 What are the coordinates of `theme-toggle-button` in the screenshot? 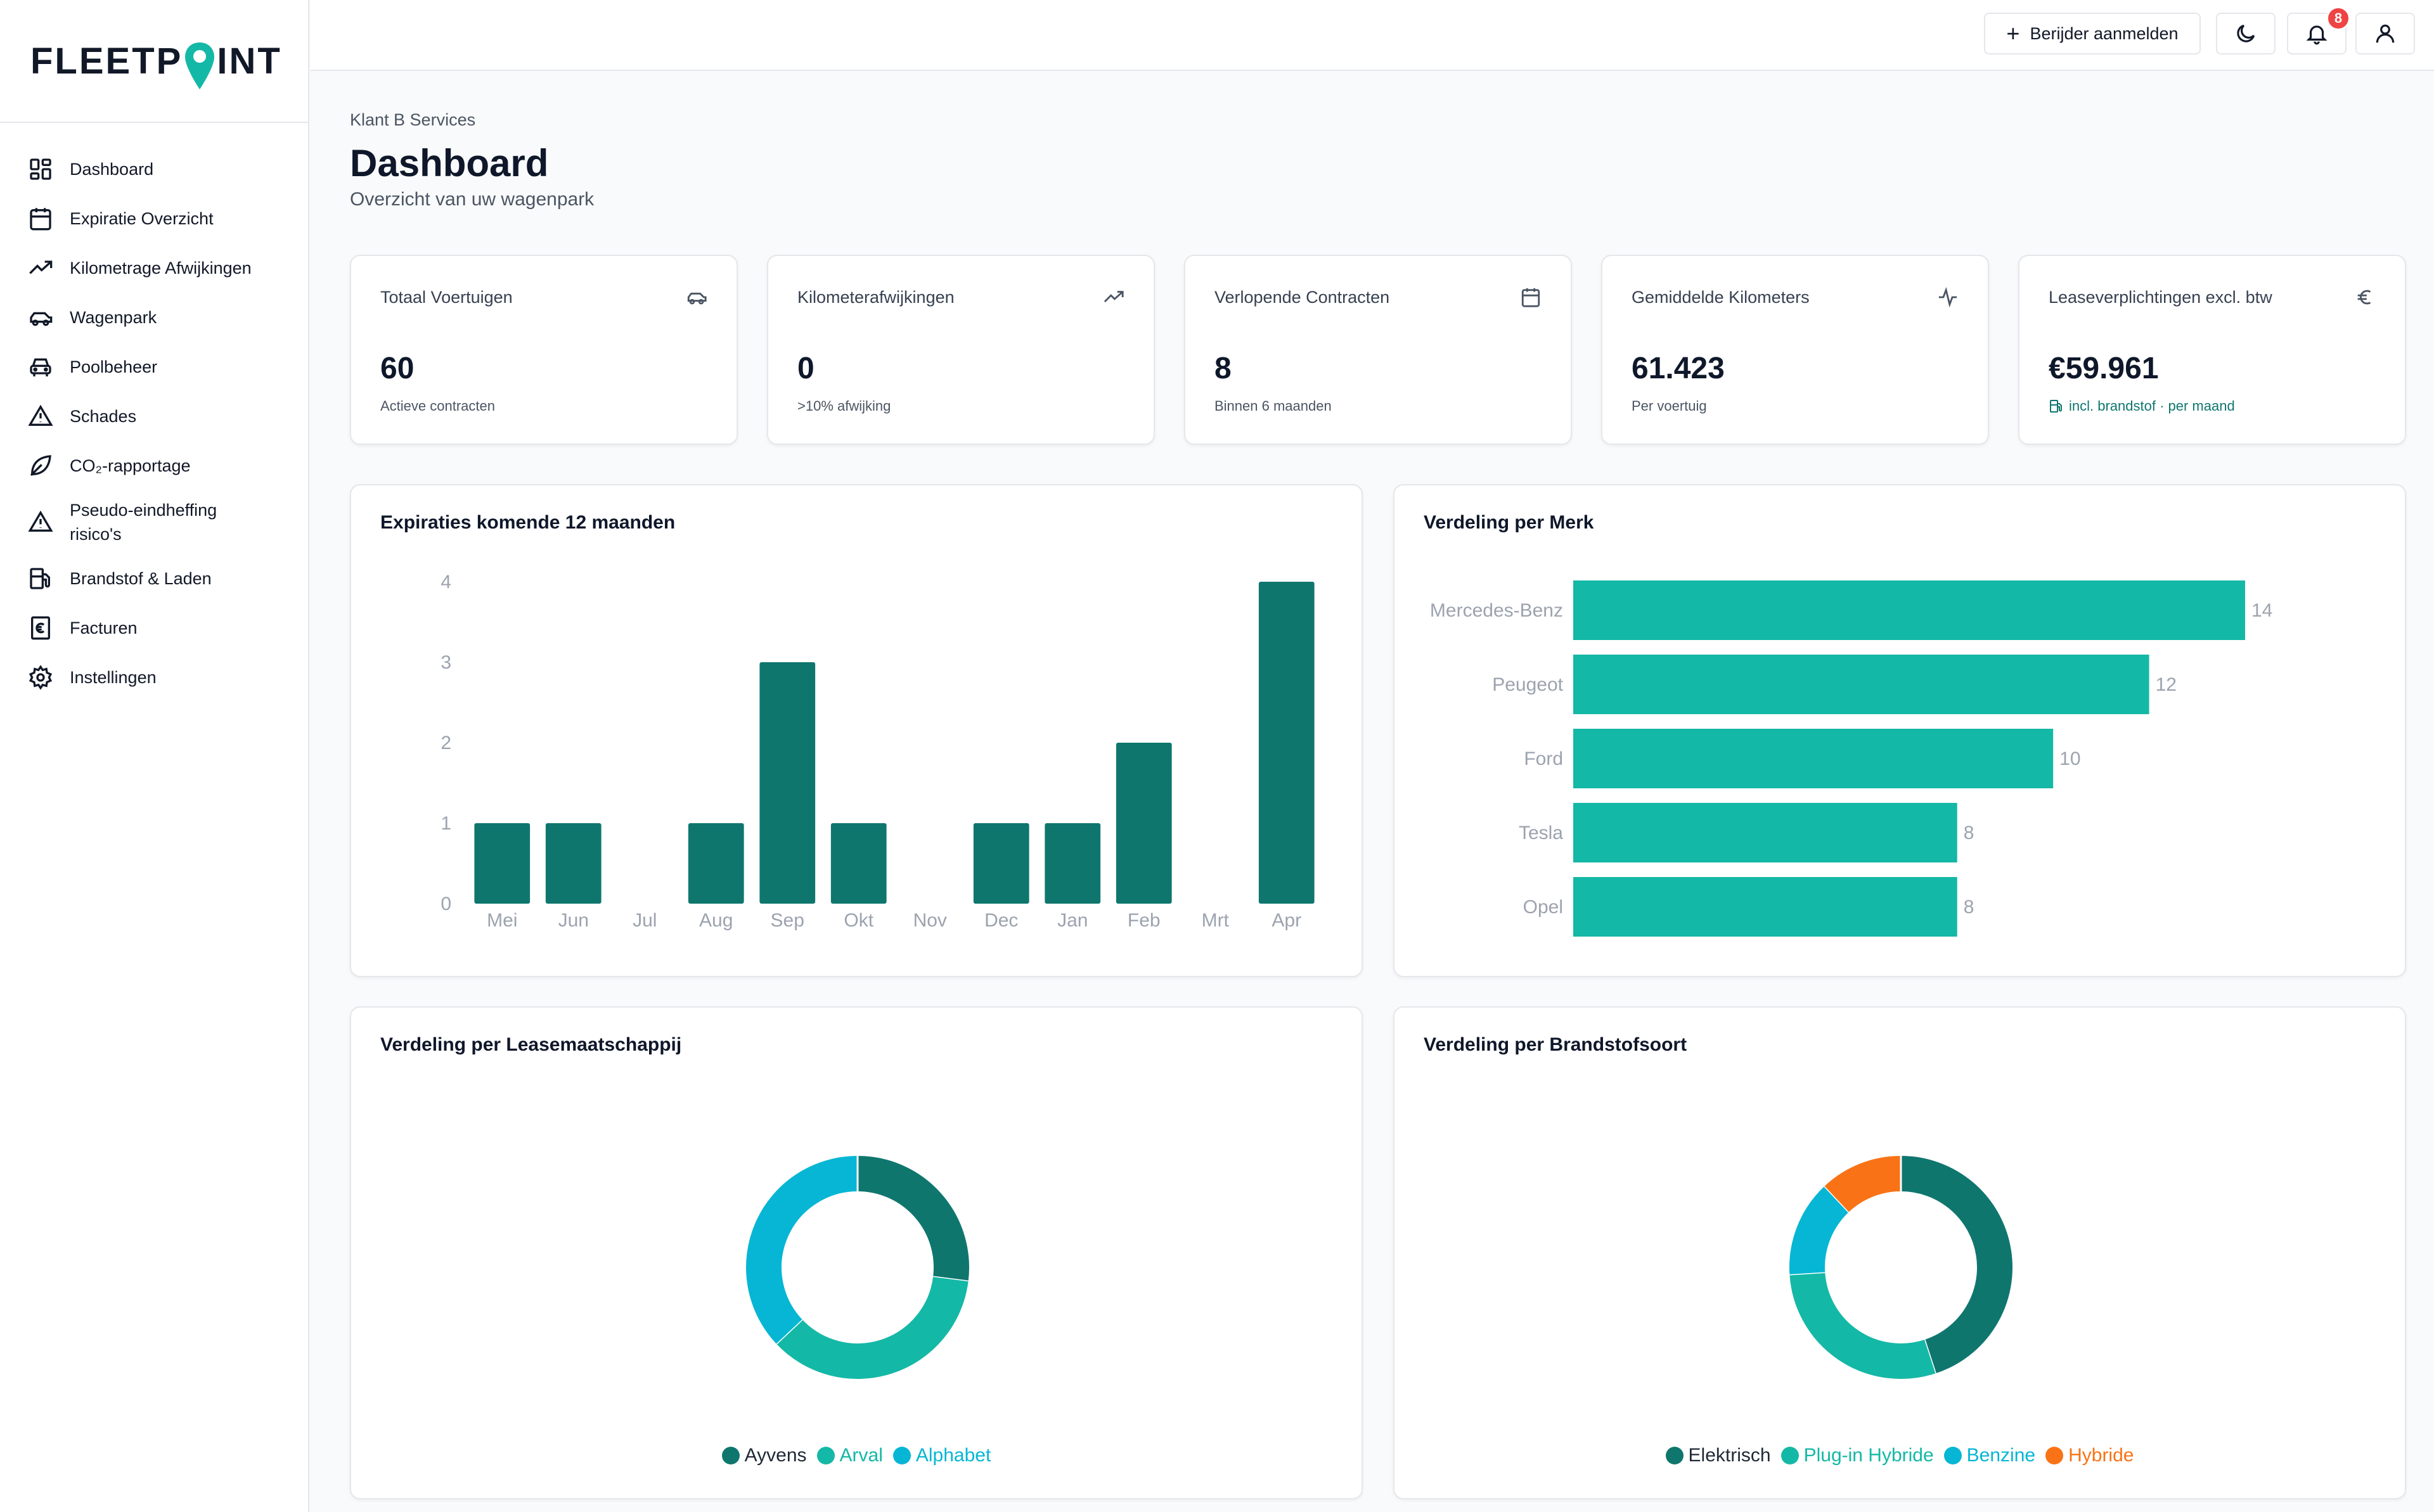 It's located at (2246, 33).